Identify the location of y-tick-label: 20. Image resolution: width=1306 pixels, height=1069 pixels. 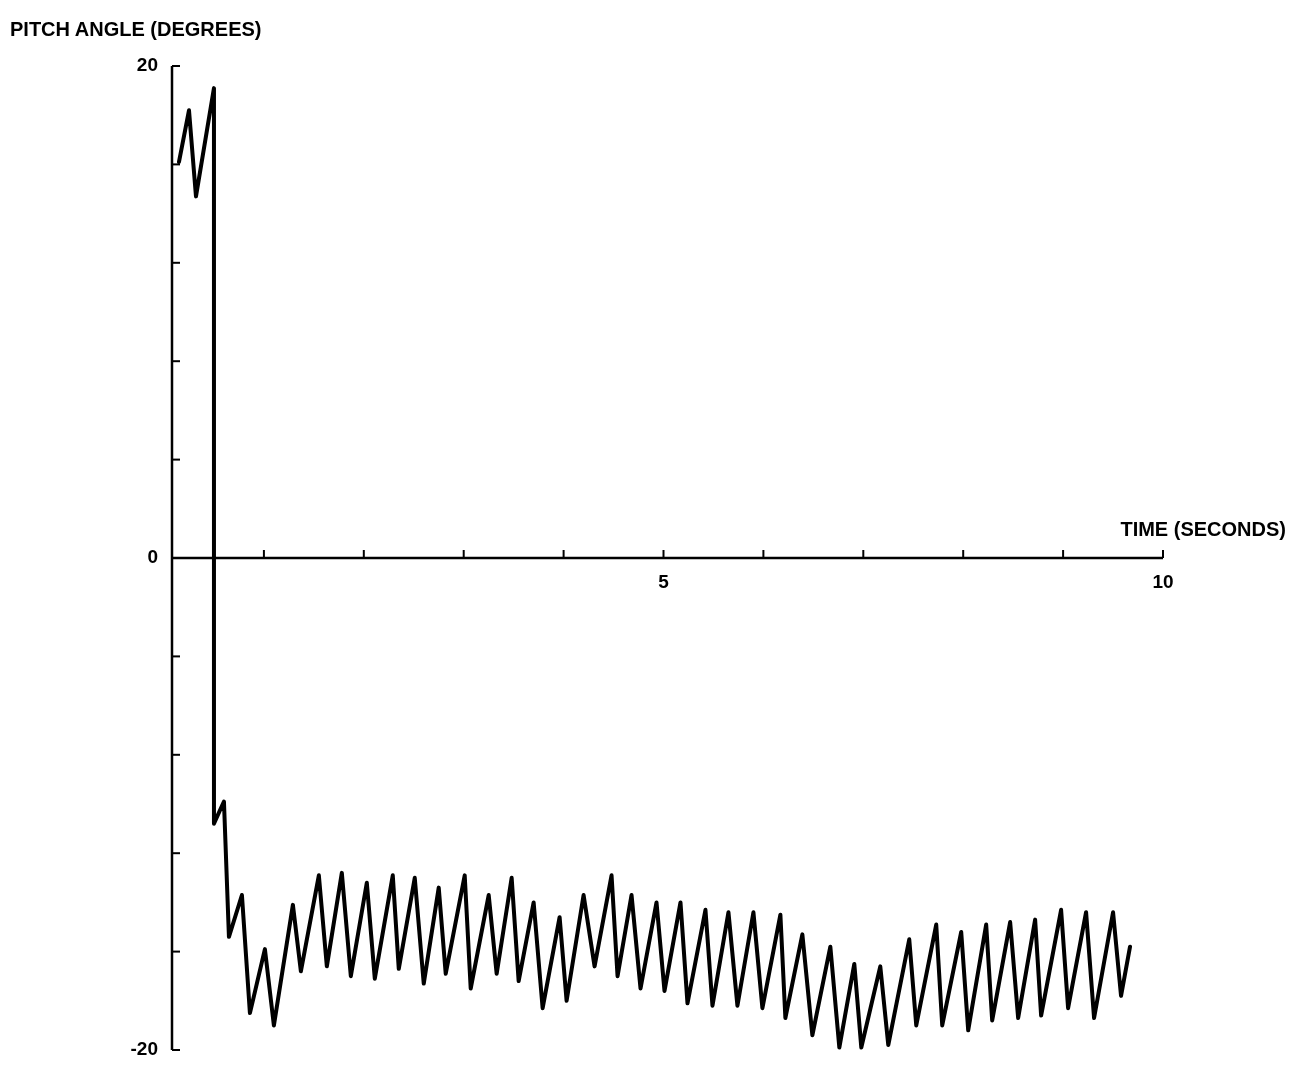
(147, 65).